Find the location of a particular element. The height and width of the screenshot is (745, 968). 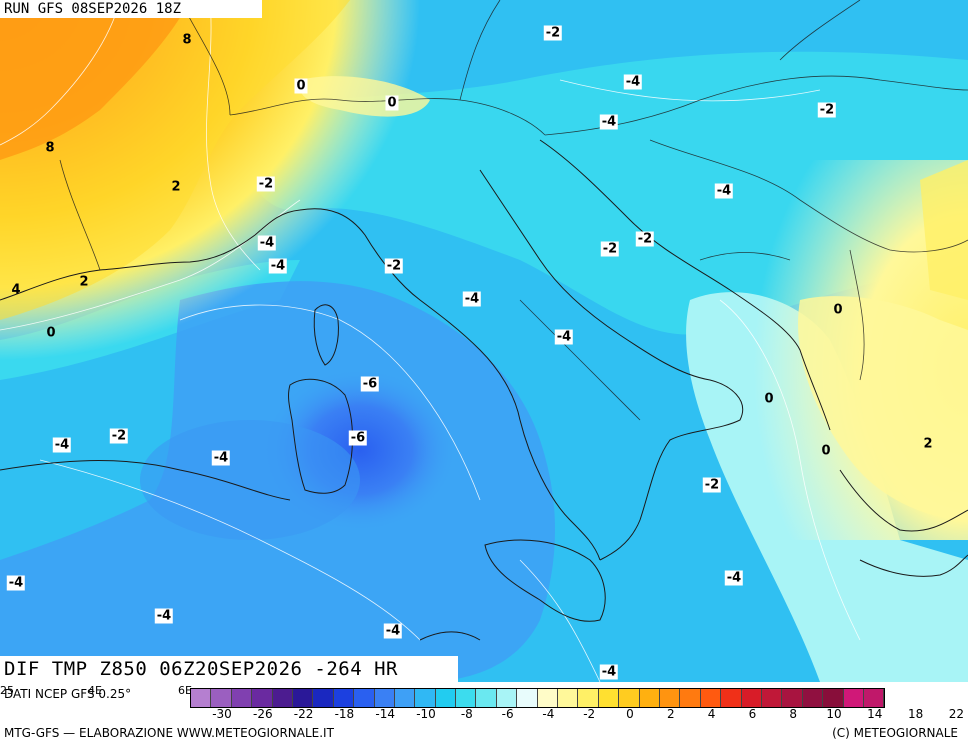

run-title: RUN GFS 08SEP2026 18Z is located at coordinates (131, 9).